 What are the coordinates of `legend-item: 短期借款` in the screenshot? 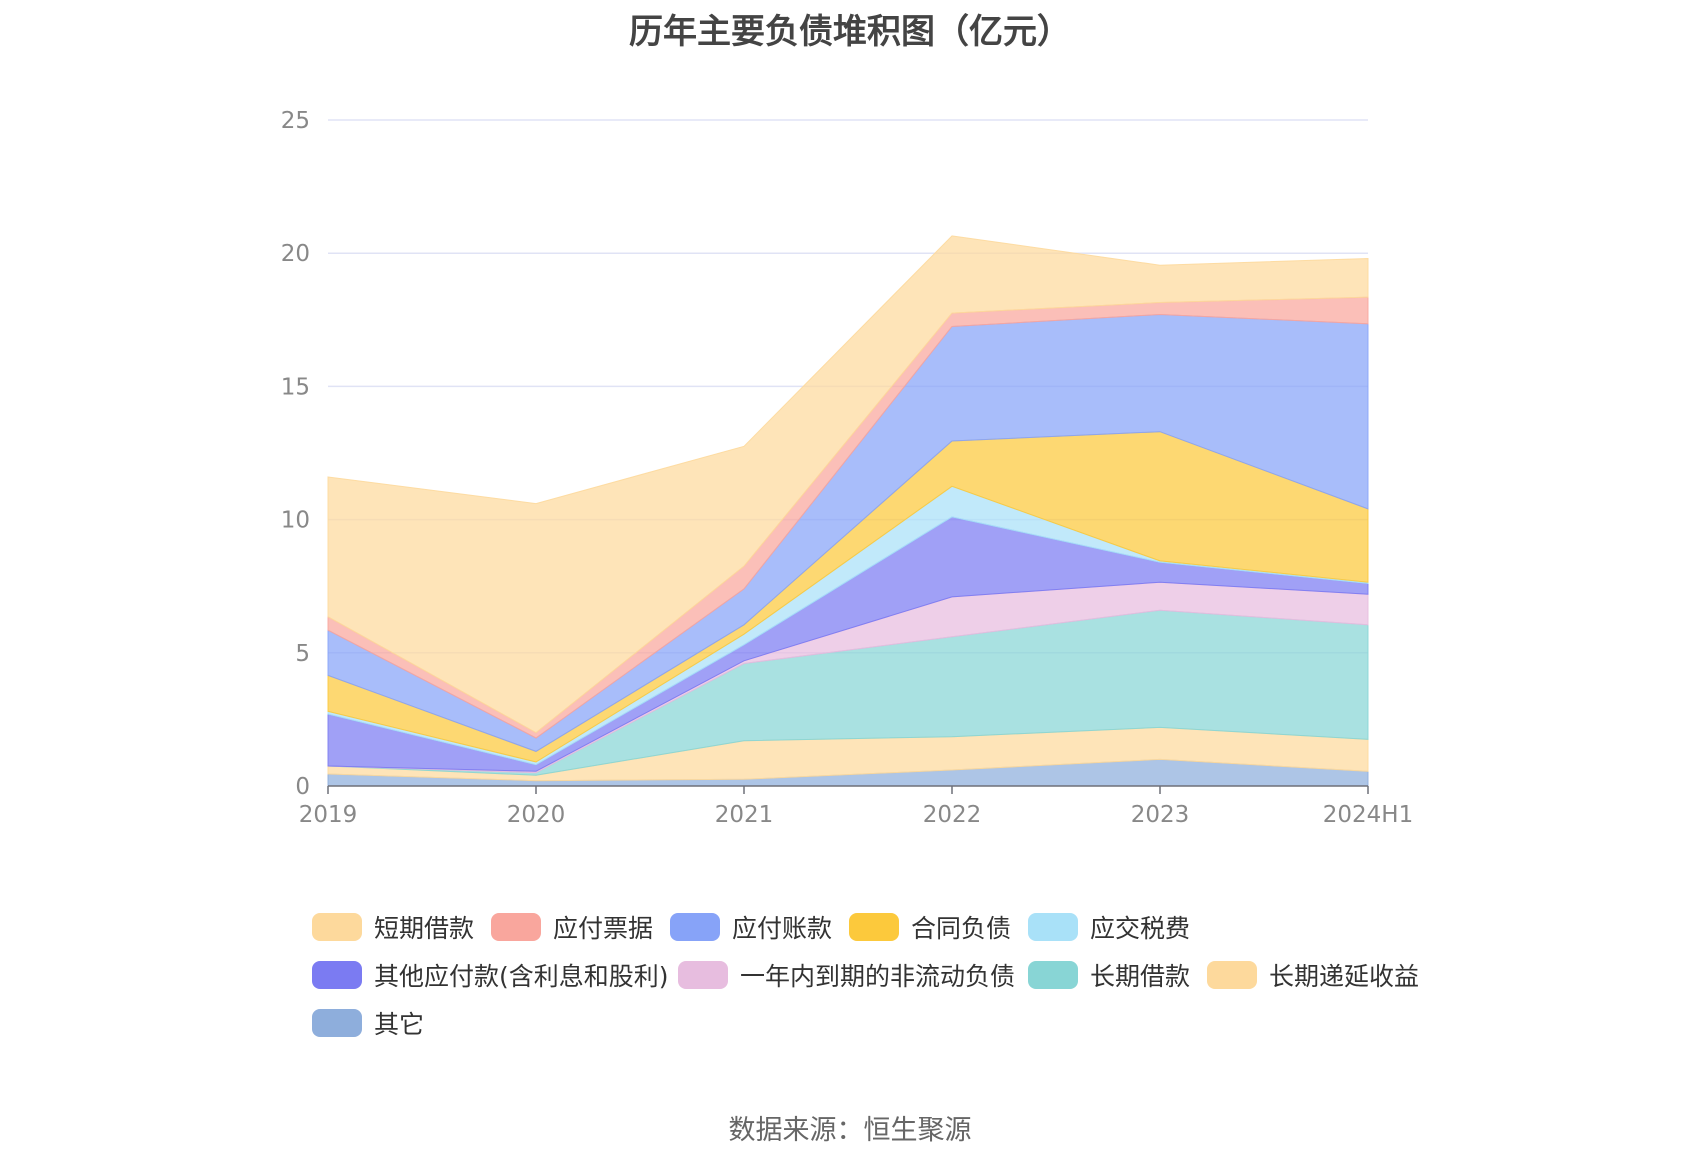 It's located at (393, 927).